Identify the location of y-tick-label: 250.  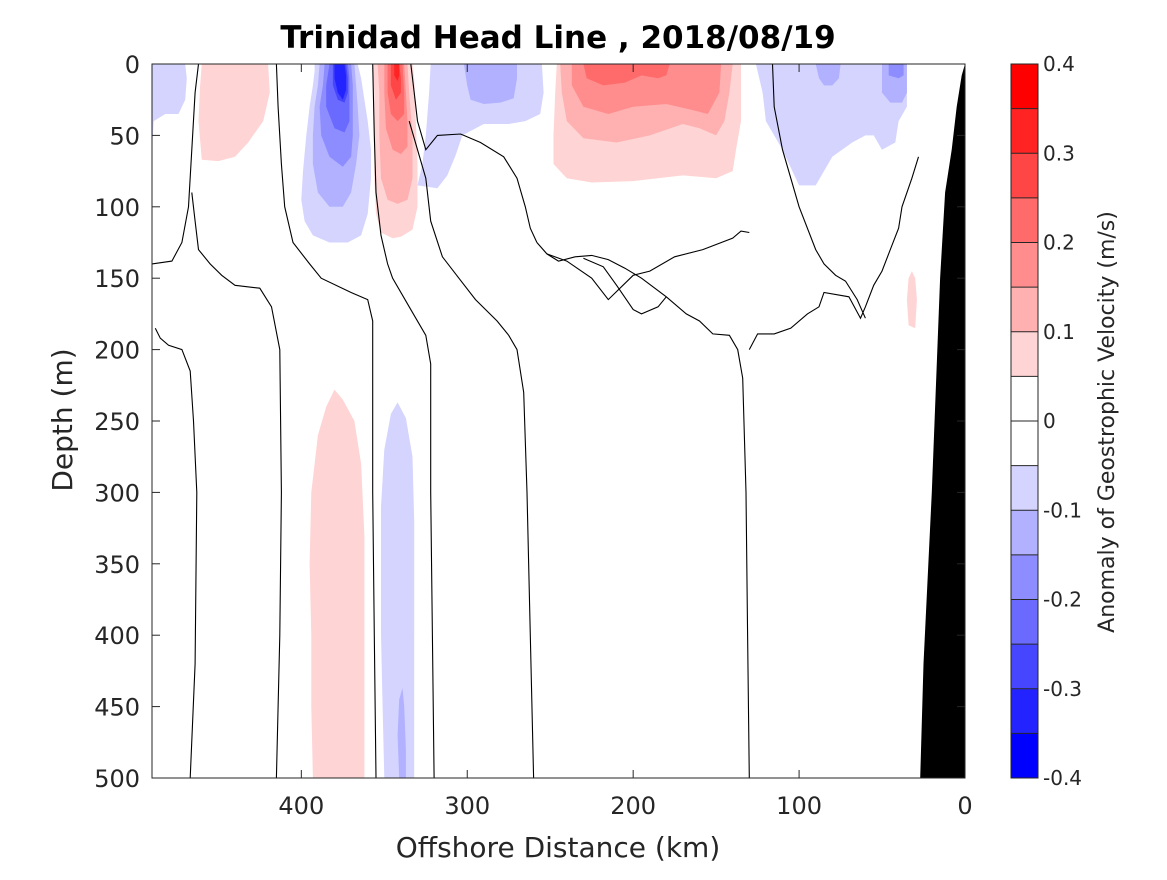
(117, 422).